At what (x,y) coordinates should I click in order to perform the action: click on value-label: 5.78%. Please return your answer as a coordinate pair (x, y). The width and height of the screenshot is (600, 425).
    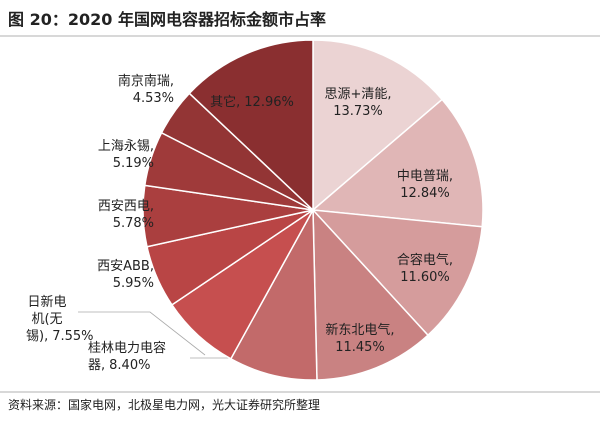
    Looking at the image, I should click on (133, 223).